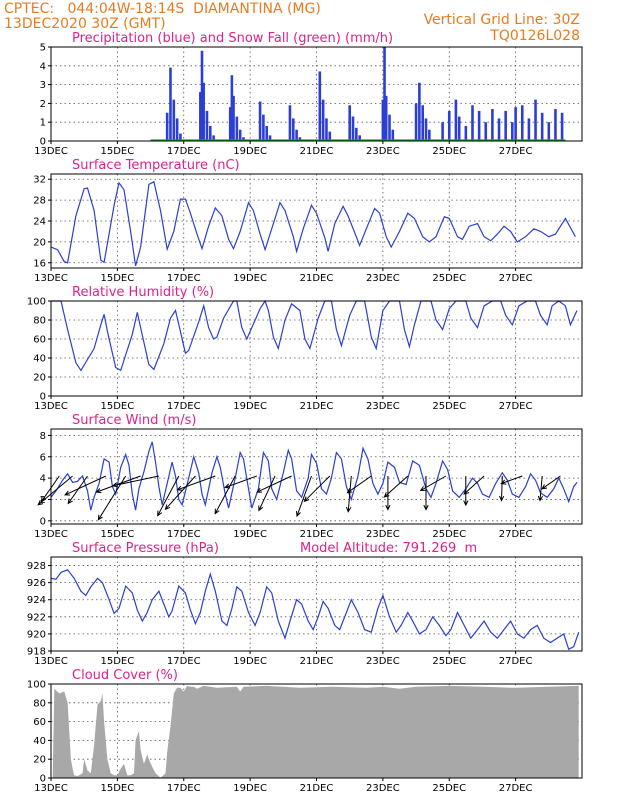 The height and width of the screenshot is (800, 618). Describe the element at coordinates (51, 278) in the screenshot. I see `temperature-x-tick-label: 13DEC` at that location.